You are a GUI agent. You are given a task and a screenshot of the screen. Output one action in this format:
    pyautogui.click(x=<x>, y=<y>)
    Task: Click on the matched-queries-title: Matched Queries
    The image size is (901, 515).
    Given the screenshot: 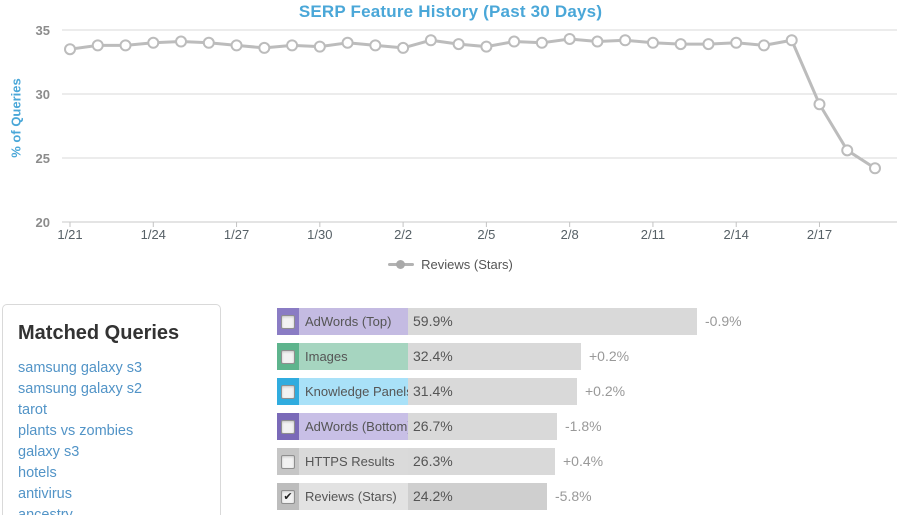 What is the action you would take?
    pyautogui.click(x=99, y=333)
    